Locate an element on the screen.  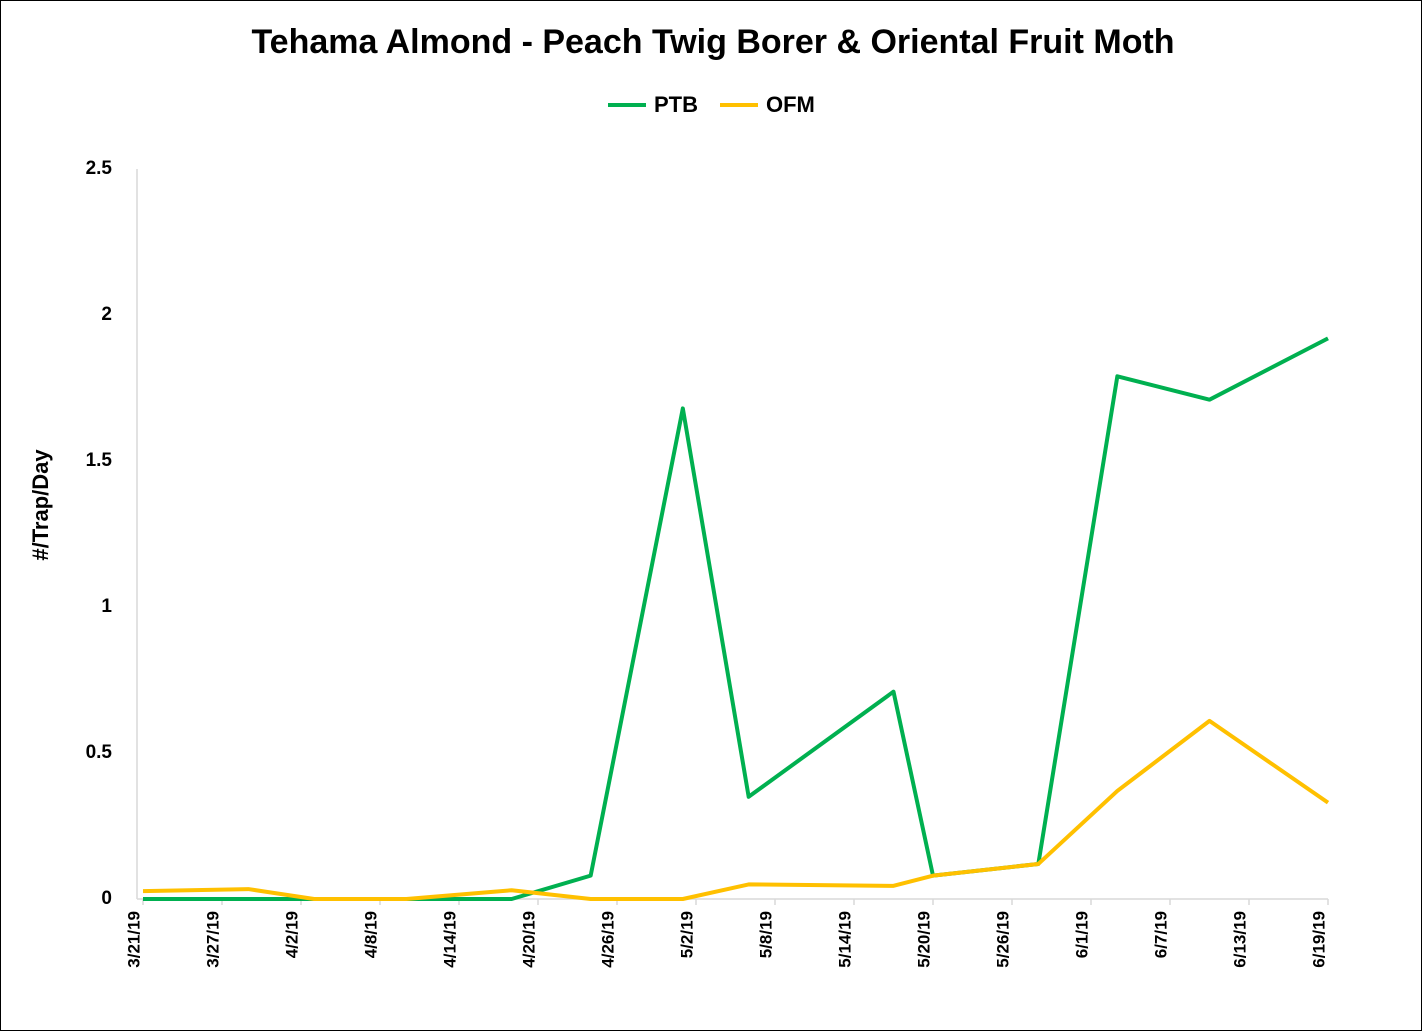
line-series is located at coordinates (736, 809).